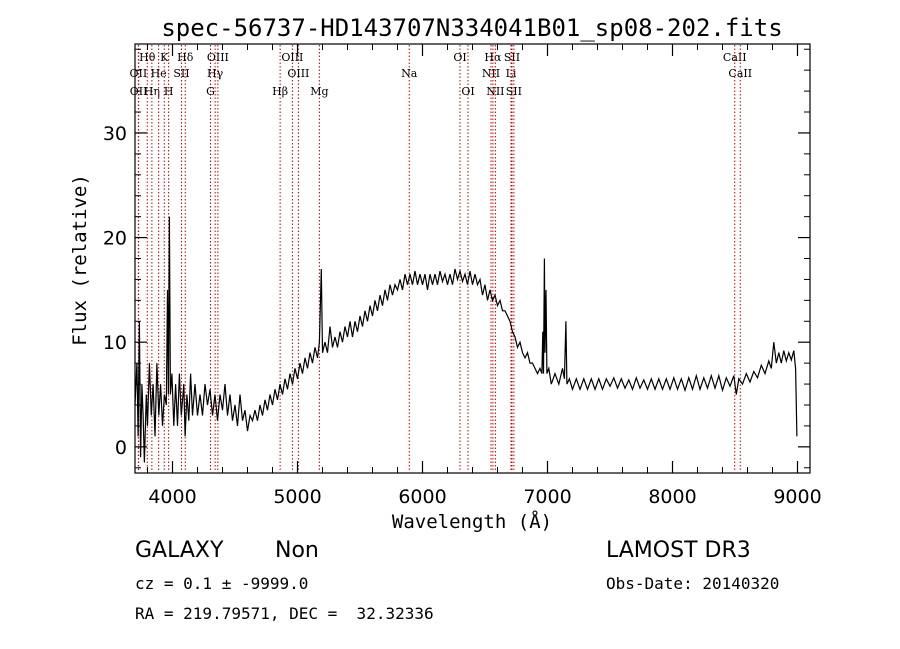 The image size is (900, 649). Describe the element at coordinates (797, 497) in the screenshot. I see `x-tick-label-5: 9000` at that location.